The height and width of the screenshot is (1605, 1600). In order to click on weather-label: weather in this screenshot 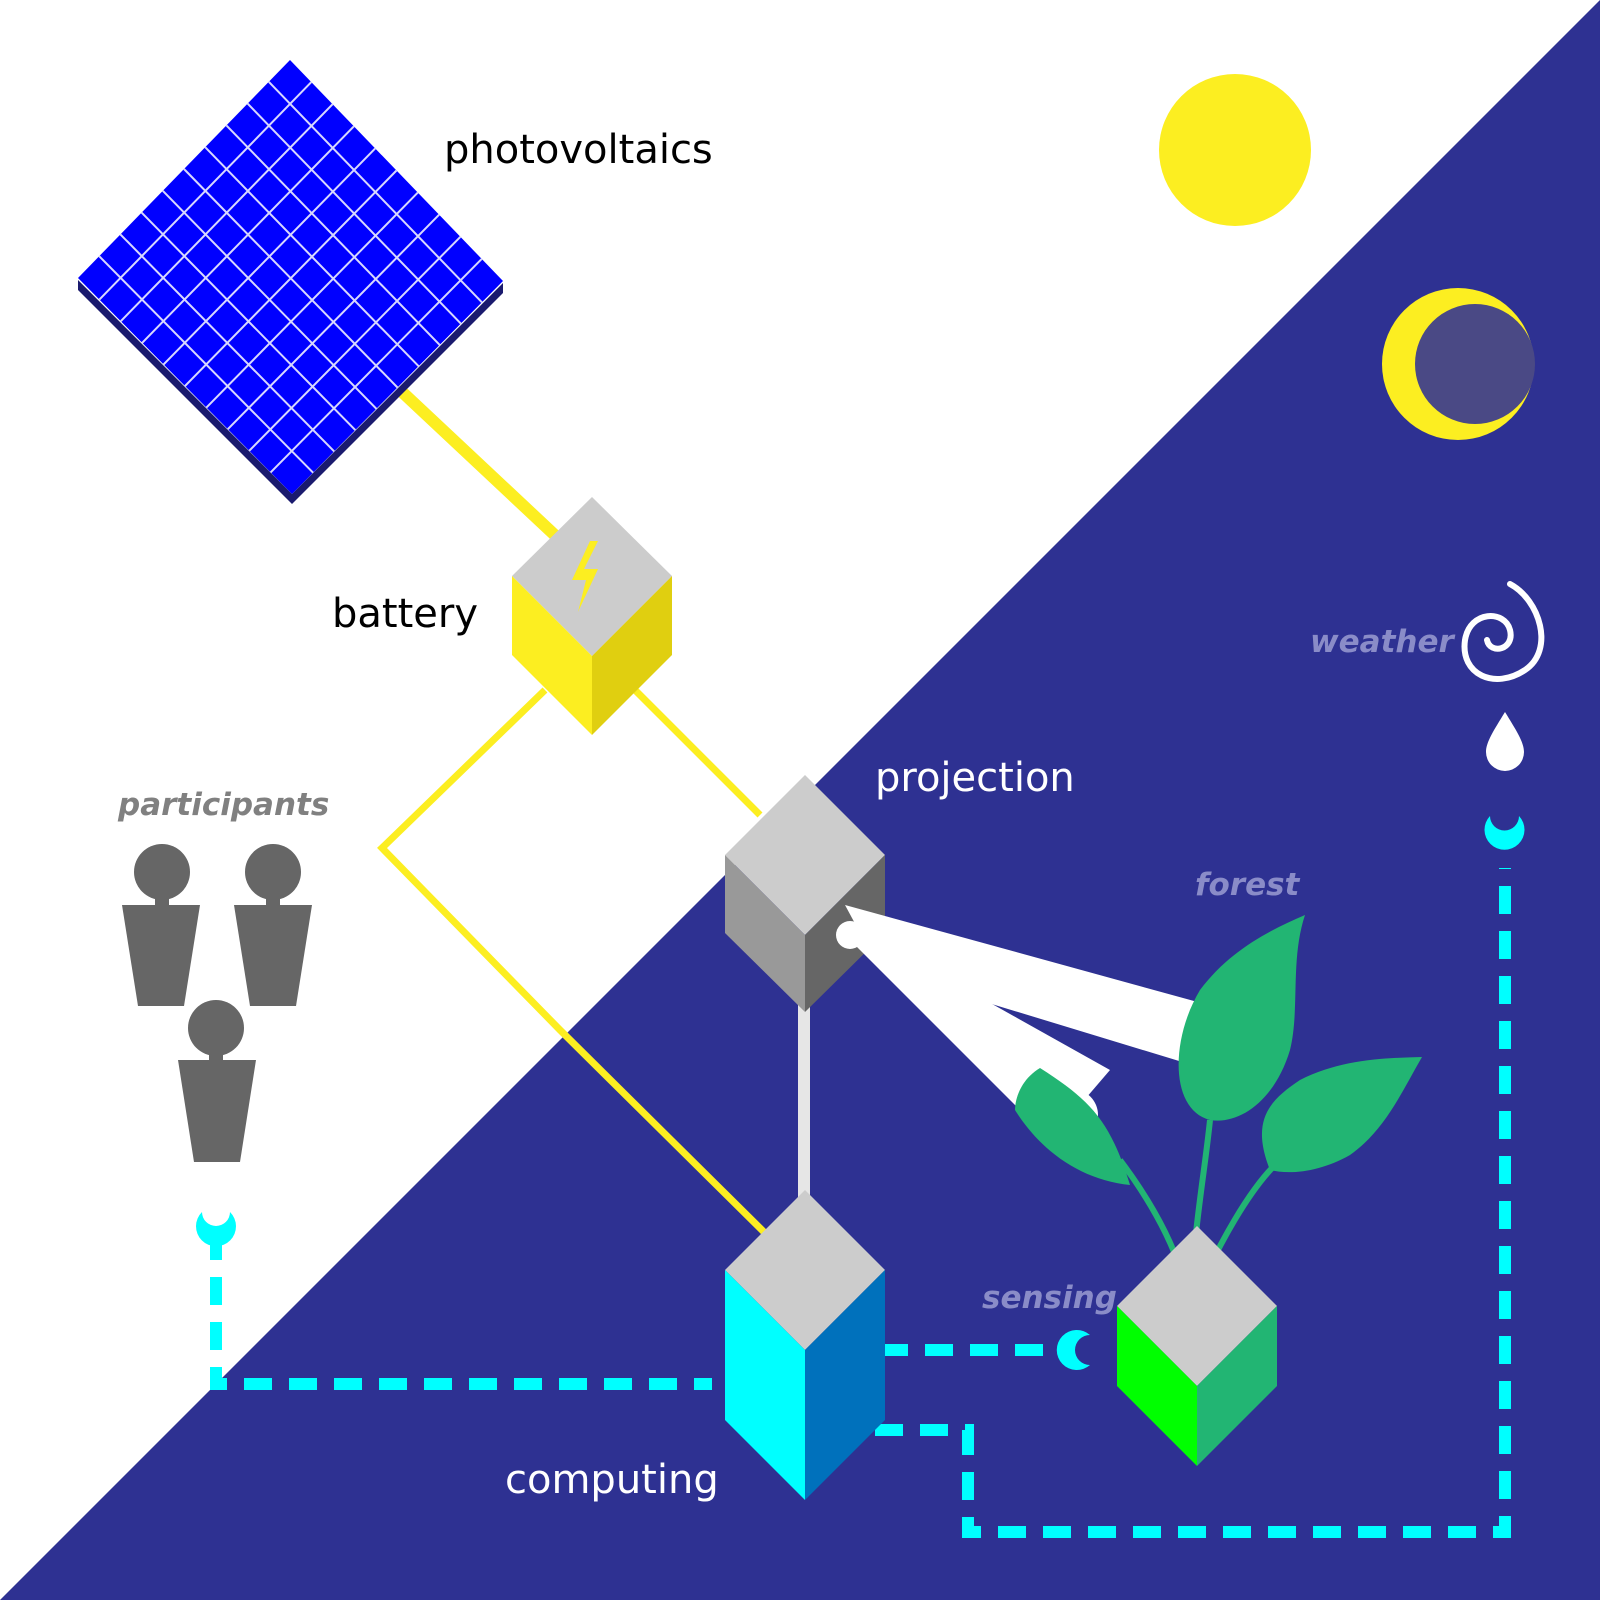, I will do `click(1382, 642)`.